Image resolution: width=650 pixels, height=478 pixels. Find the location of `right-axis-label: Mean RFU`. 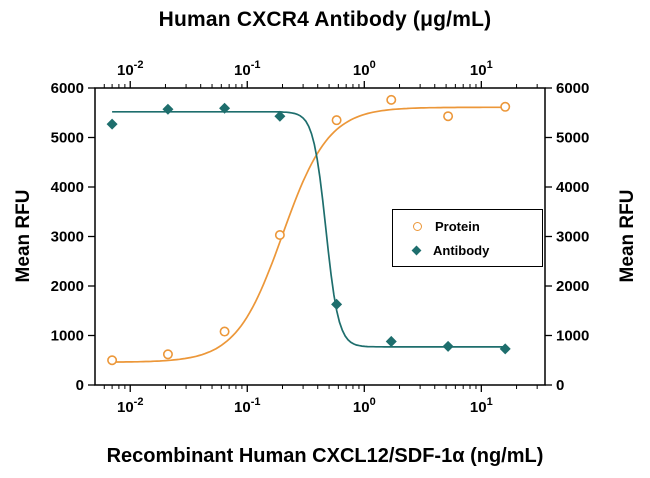

right-axis-label: Mean RFU is located at coordinates (627, 236).